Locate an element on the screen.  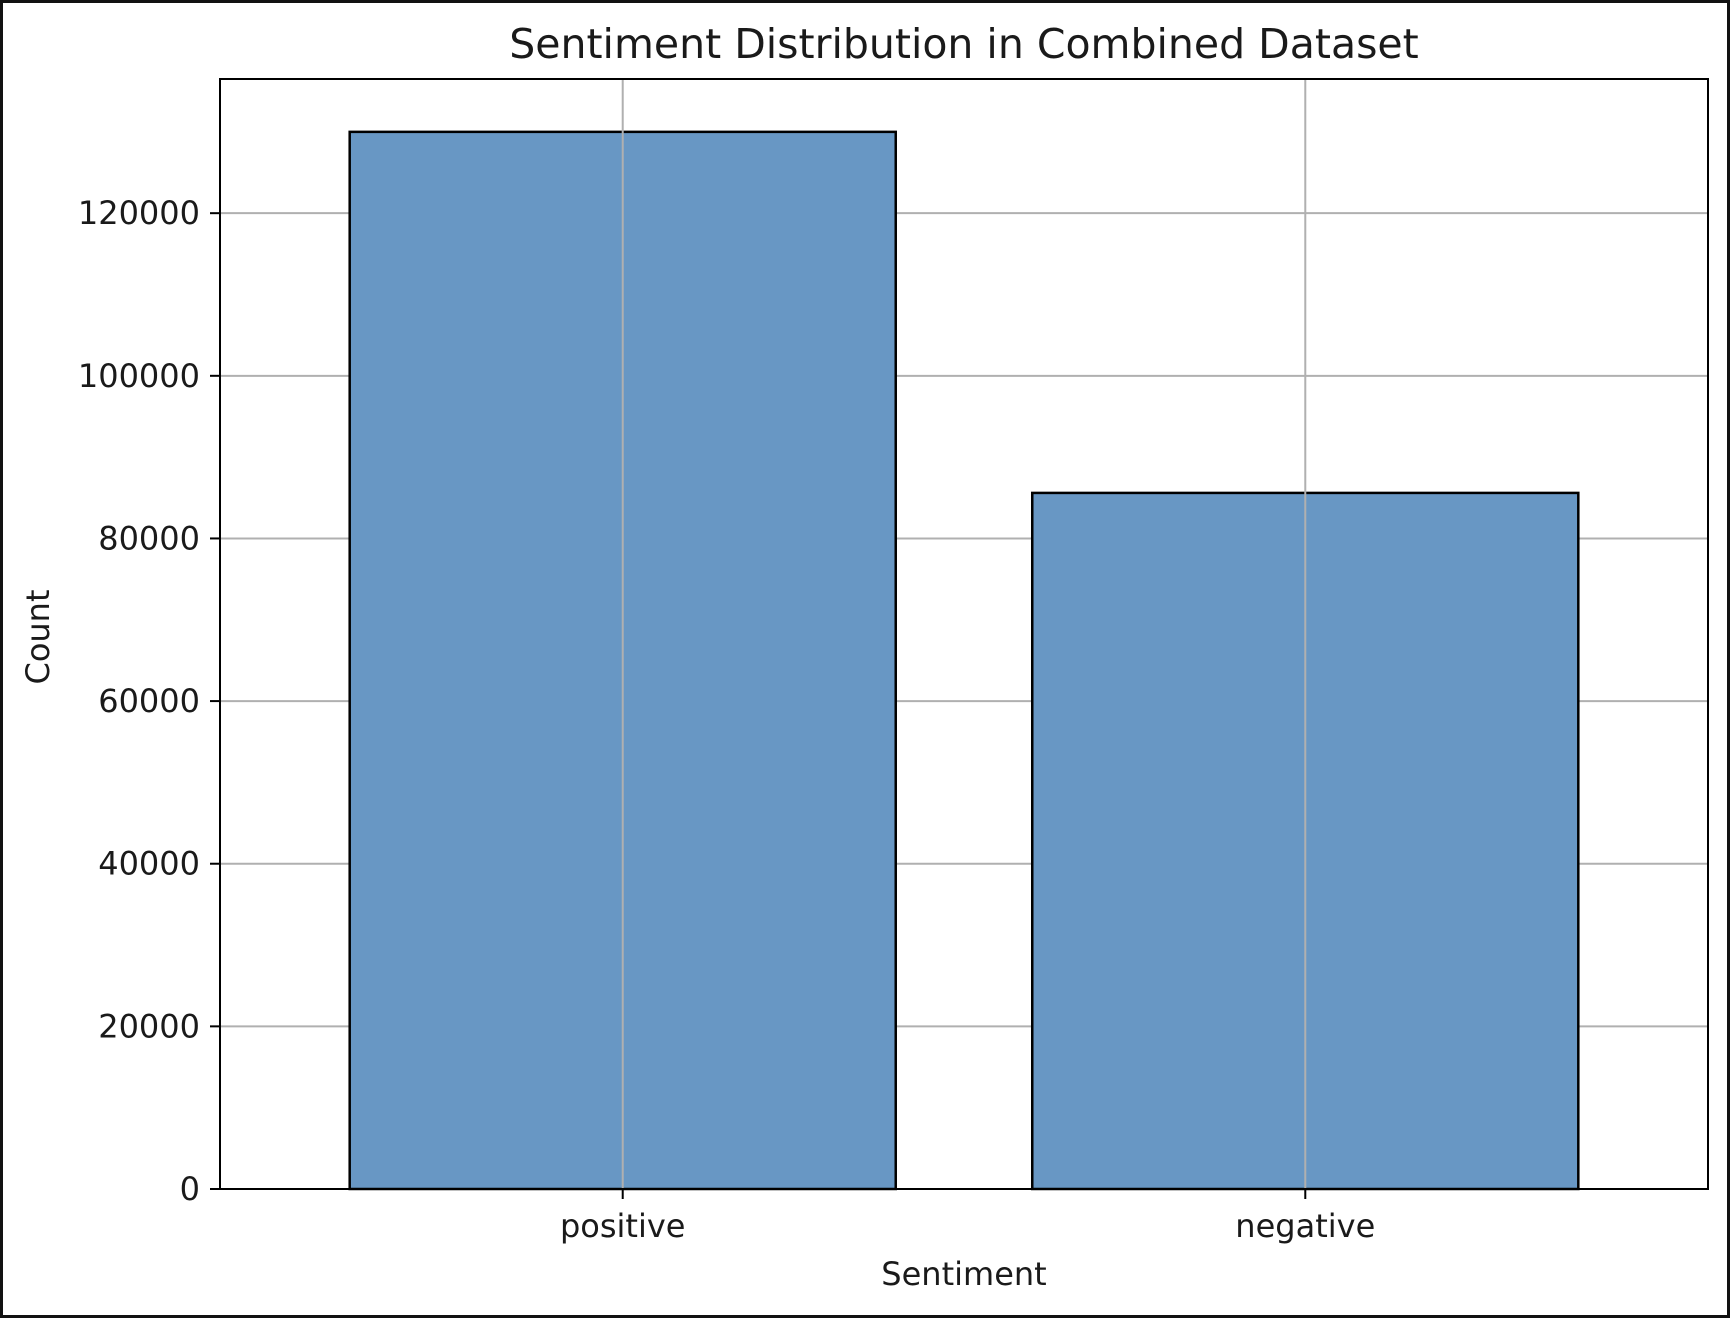
y-tick-label: 40000 is located at coordinates (149, 864).